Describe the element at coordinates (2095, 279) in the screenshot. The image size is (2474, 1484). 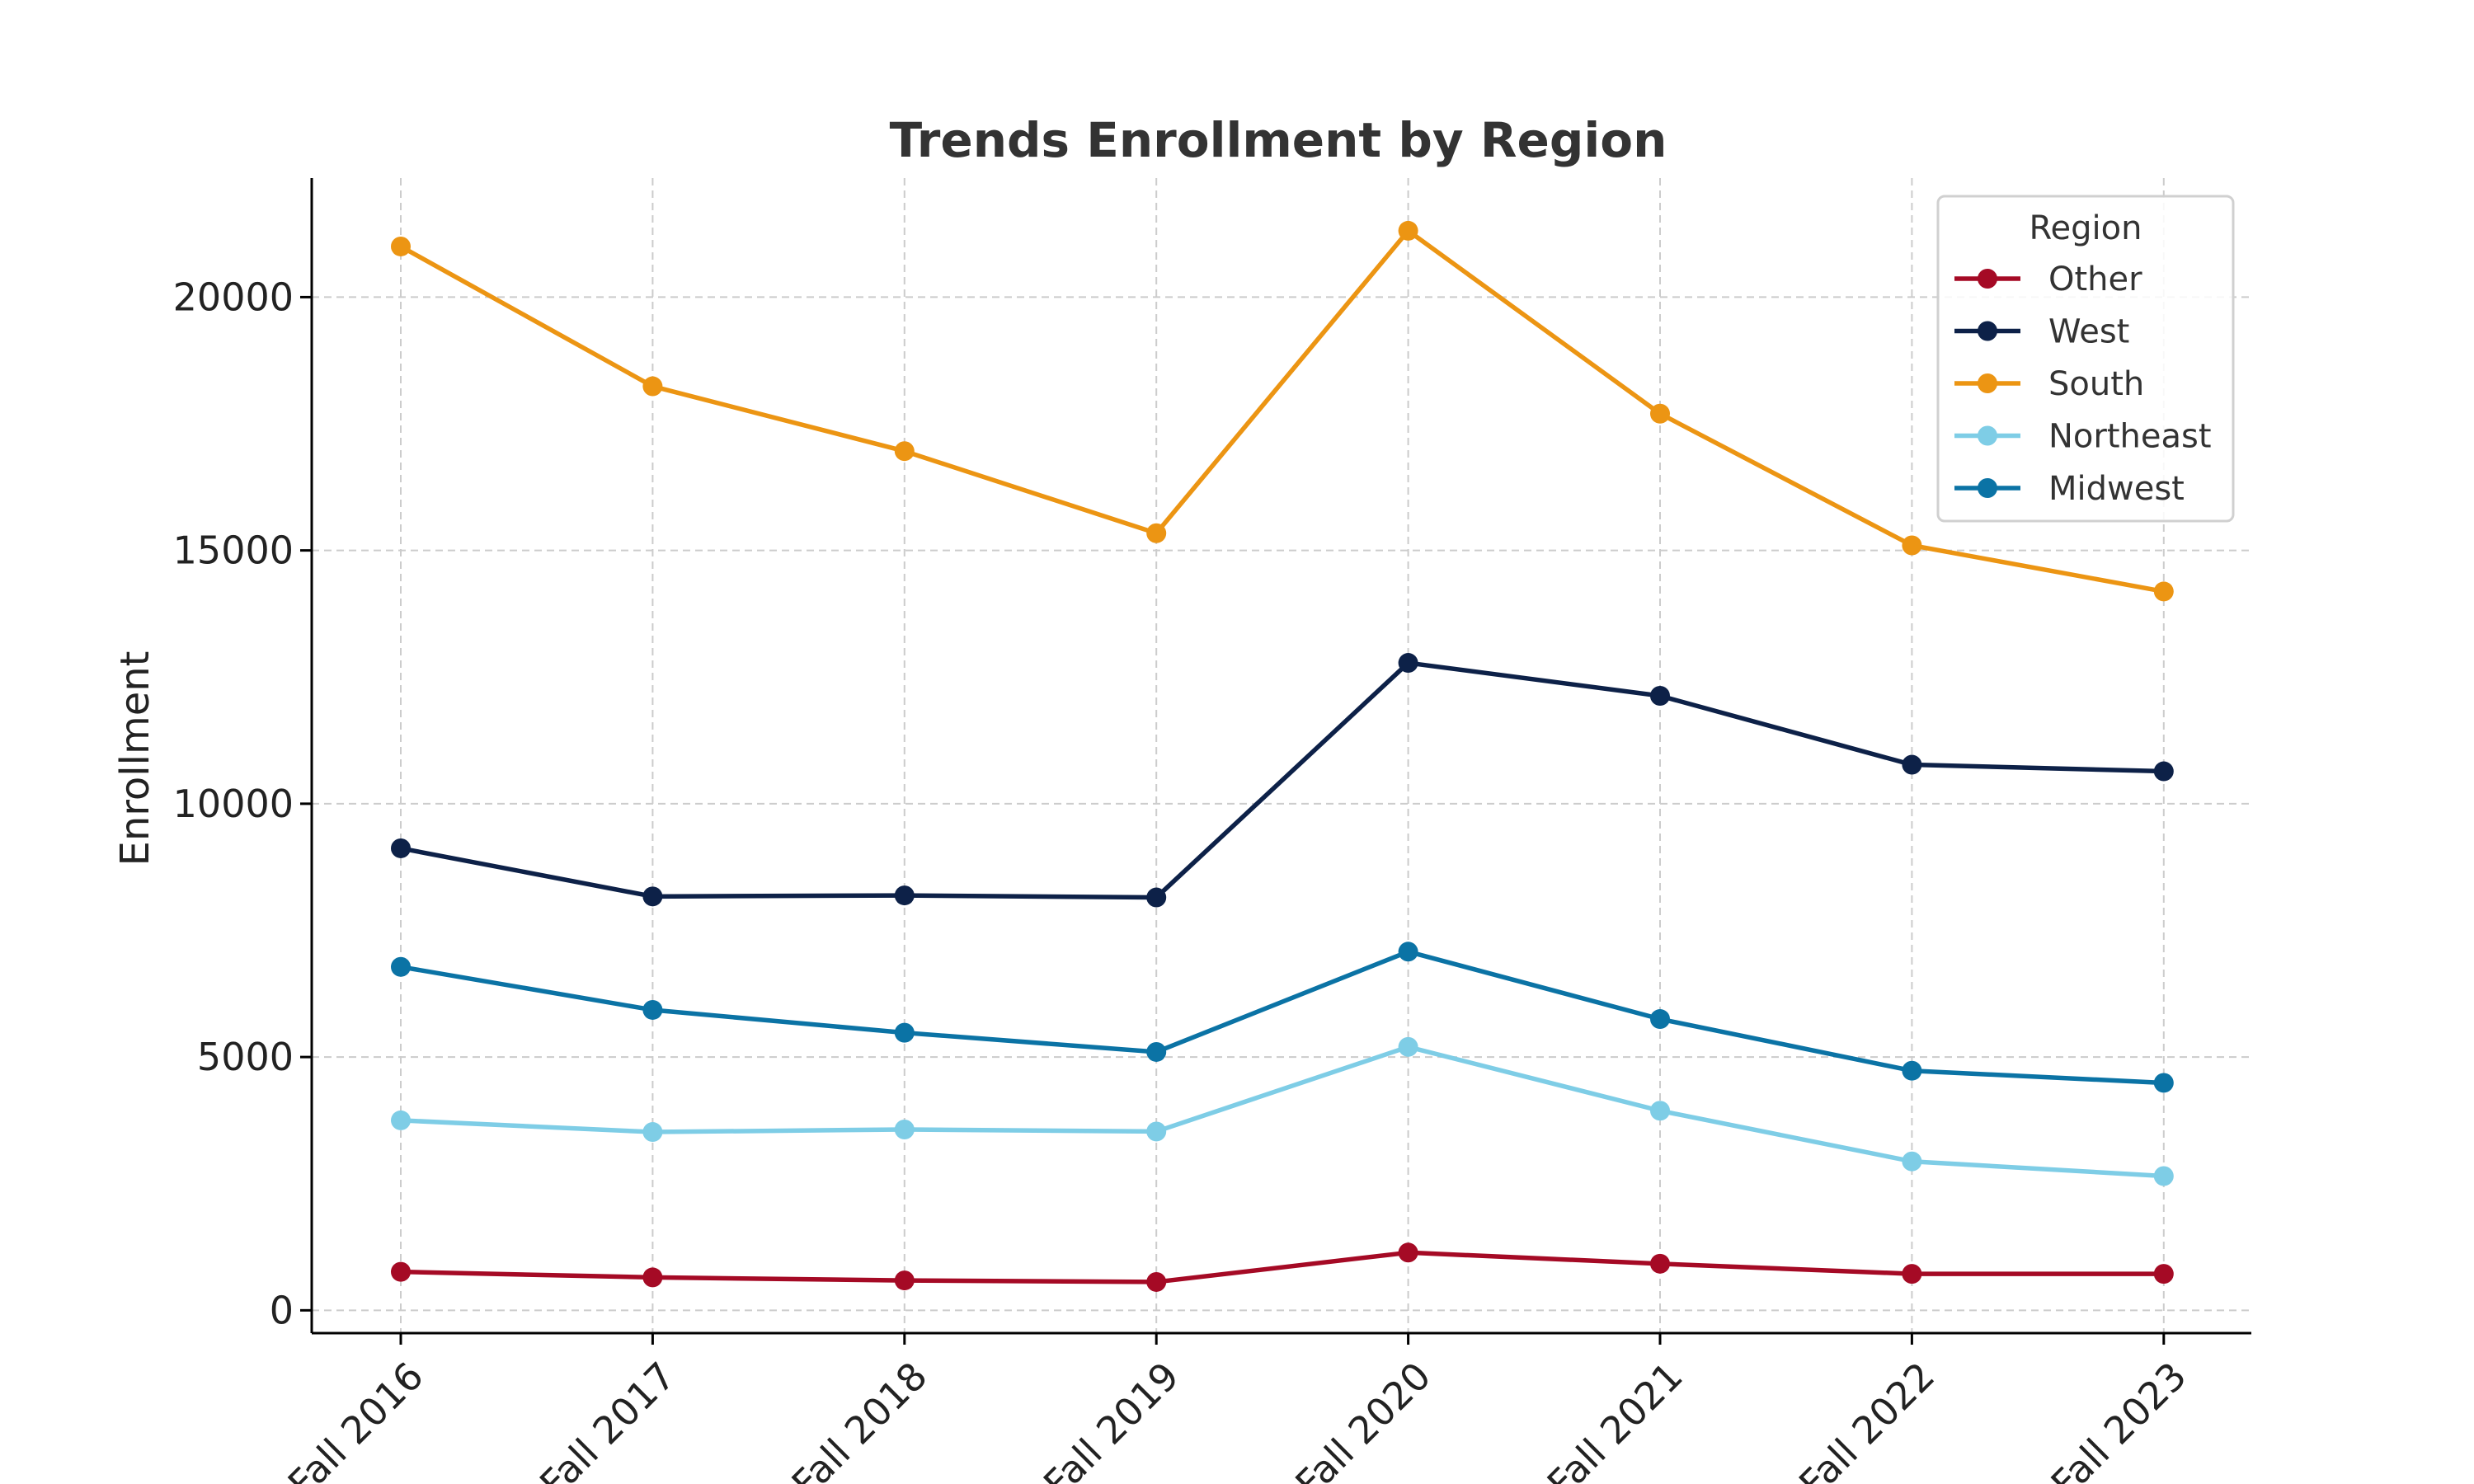
I see `legend-label: Other` at that location.